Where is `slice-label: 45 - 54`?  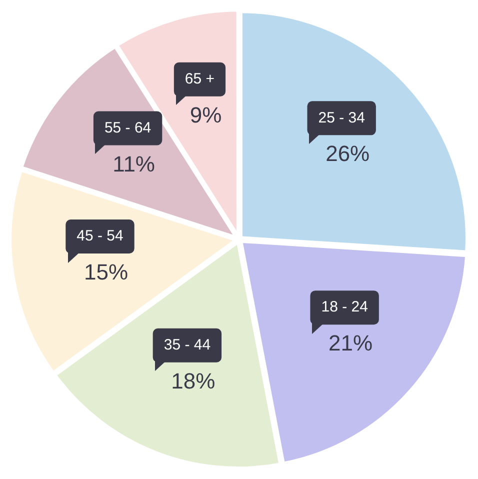 slice-label: 45 - 54 is located at coordinates (100, 236).